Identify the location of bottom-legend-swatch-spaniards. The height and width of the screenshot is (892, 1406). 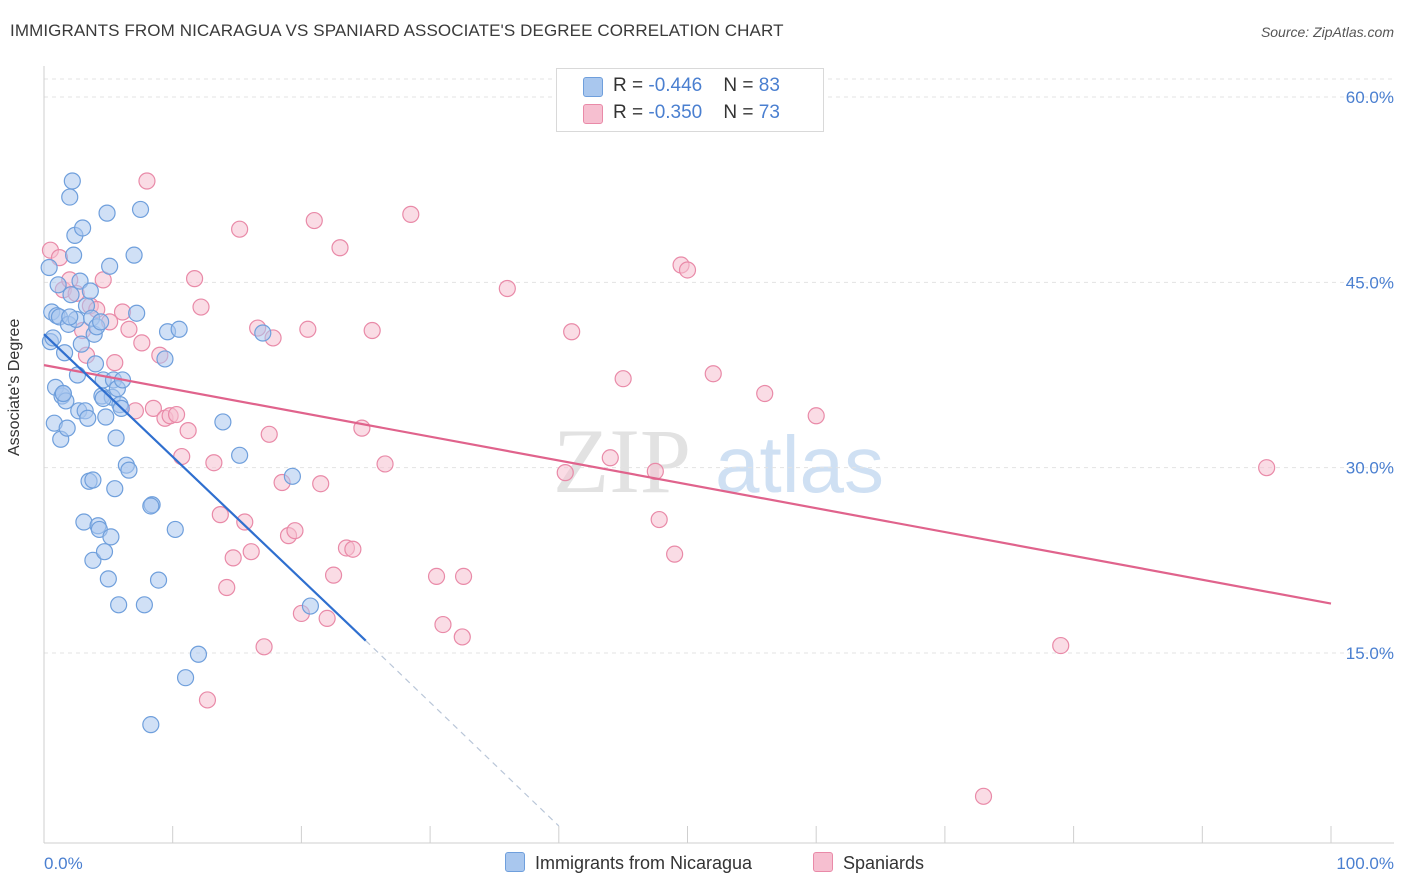
(823, 862).